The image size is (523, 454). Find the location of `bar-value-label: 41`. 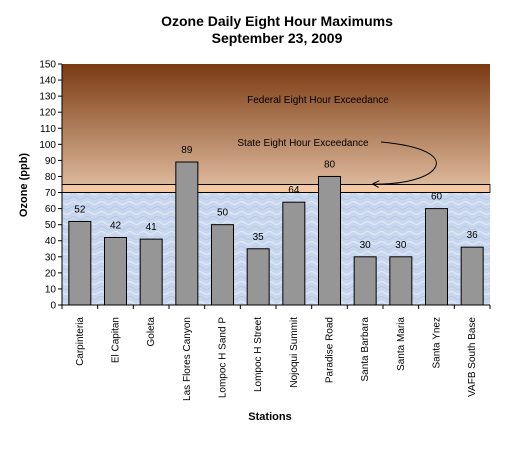

bar-value-label: 41 is located at coordinates (152, 227).